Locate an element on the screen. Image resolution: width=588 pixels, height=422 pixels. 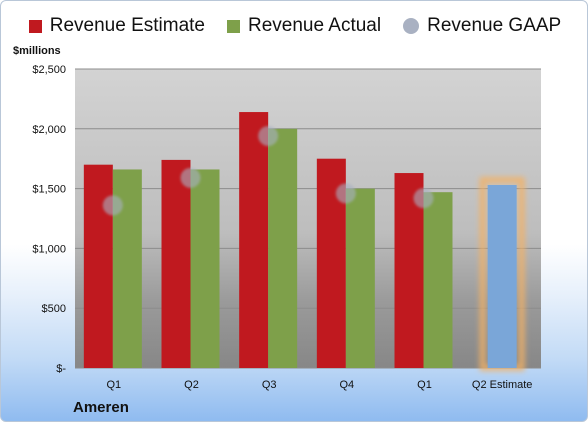
gaap-markers is located at coordinates (268, 170).